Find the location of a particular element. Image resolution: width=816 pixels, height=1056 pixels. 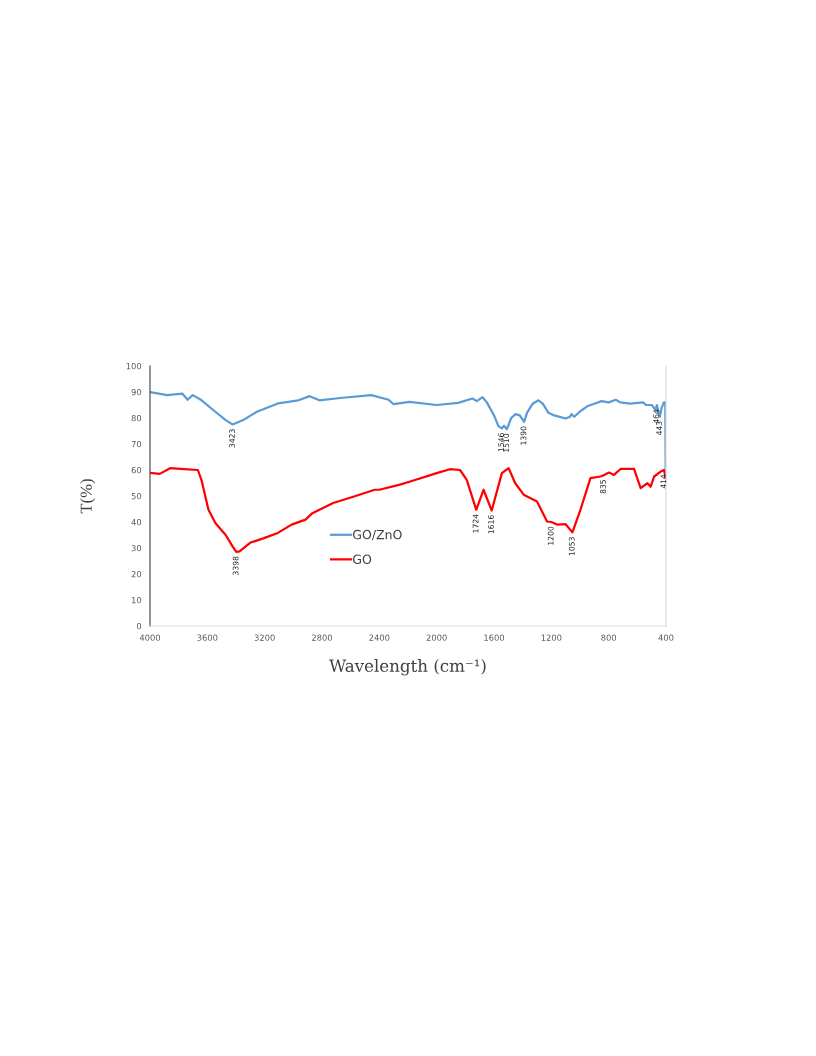

x-tick-label: 4000 is located at coordinates (150, 637).